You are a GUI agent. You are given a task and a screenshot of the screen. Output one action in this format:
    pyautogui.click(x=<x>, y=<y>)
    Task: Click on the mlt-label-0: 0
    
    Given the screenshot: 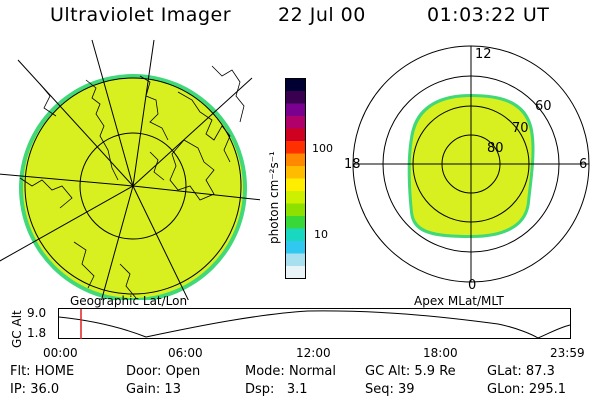 What is the action you would take?
    pyautogui.click(x=472, y=285)
    